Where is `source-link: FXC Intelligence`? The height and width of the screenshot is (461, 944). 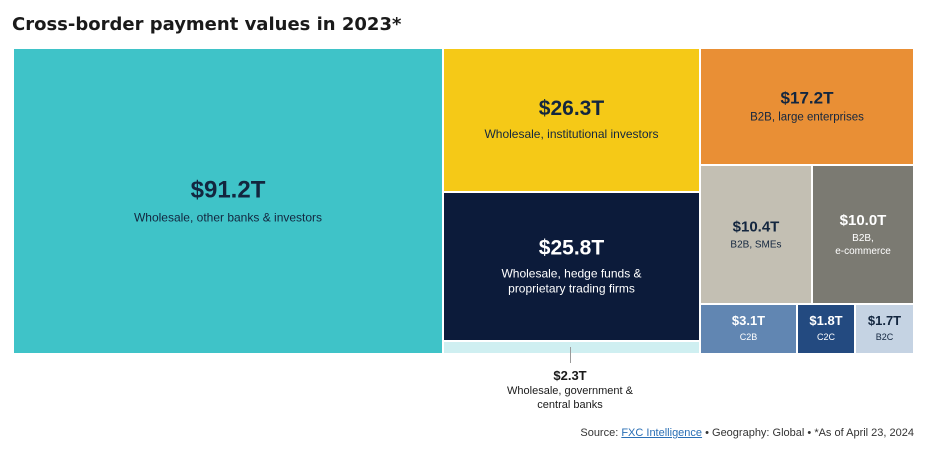
source-link: FXC Intelligence is located at coordinates (662, 433).